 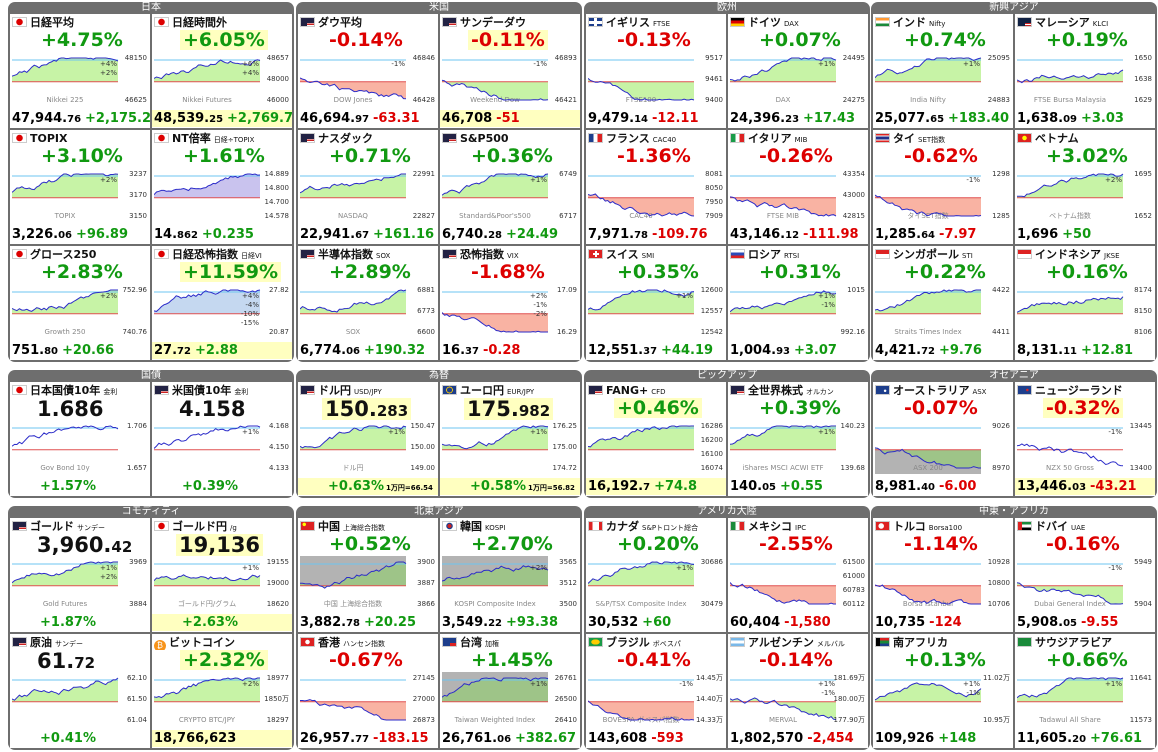 I want to click on price-chart: NZX 50 Gross 13445 13400 -1%, so click(x=1085, y=447).